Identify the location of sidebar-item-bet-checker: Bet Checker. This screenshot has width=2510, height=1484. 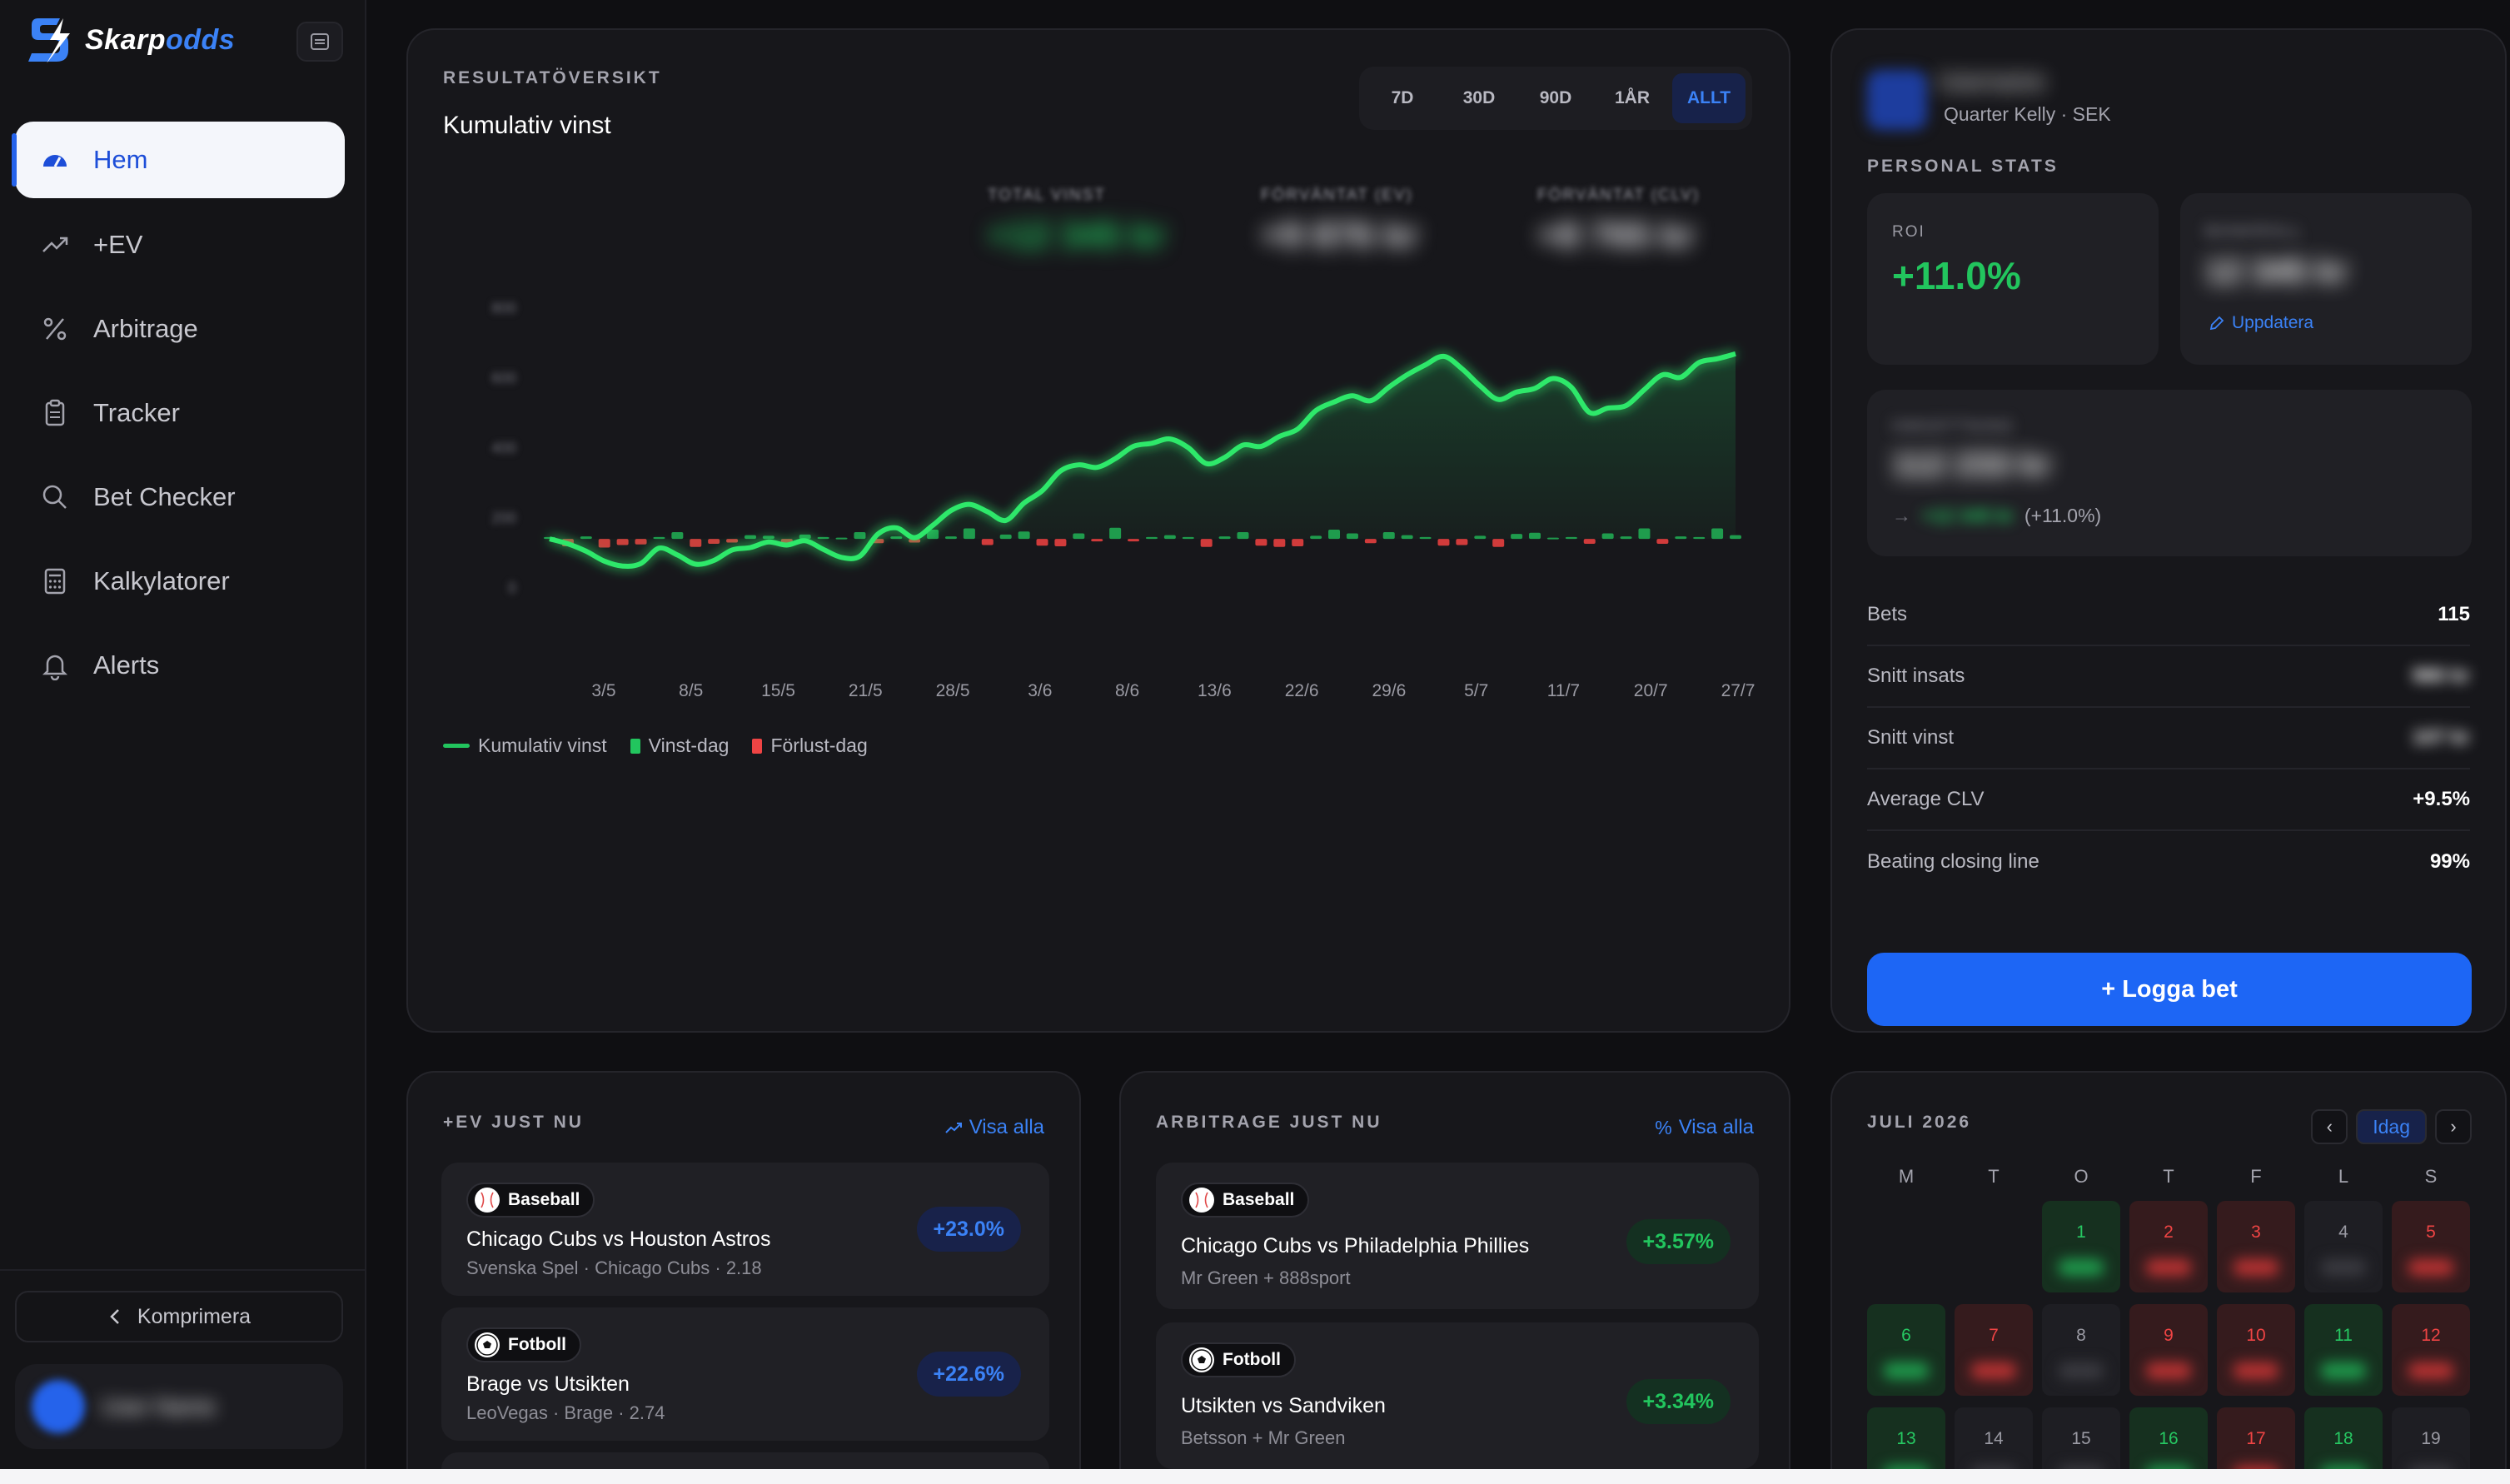
(180, 497).